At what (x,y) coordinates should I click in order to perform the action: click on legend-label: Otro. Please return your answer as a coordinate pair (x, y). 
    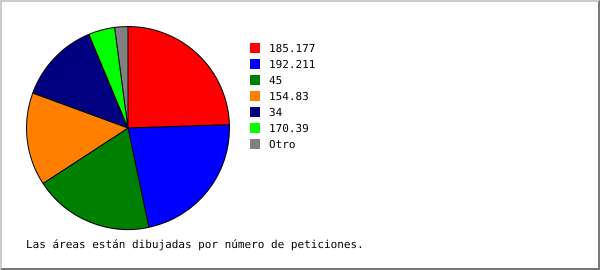
    Looking at the image, I should click on (282, 144).